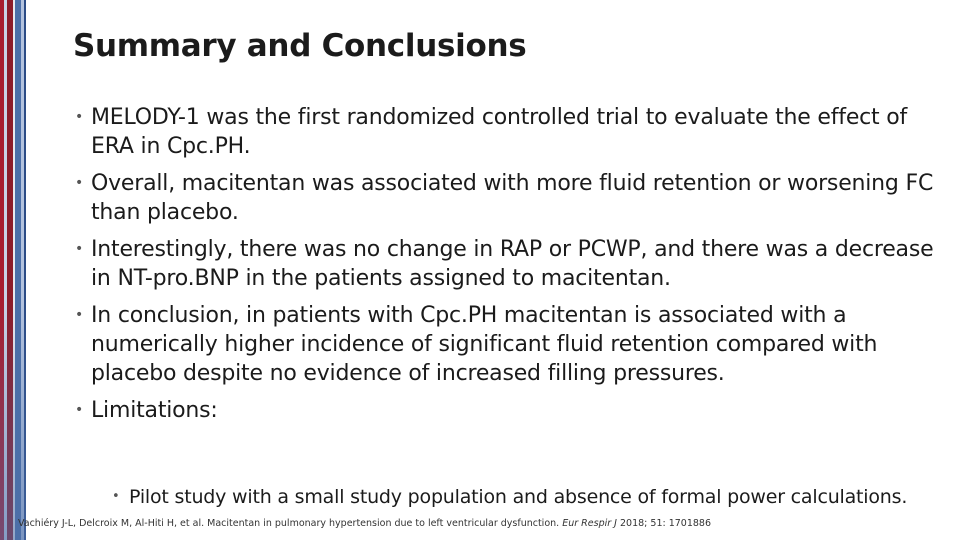  Describe the element at coordinates (505, 410) in the screenshot. I see `bullet-item: Limitations:` at that location.